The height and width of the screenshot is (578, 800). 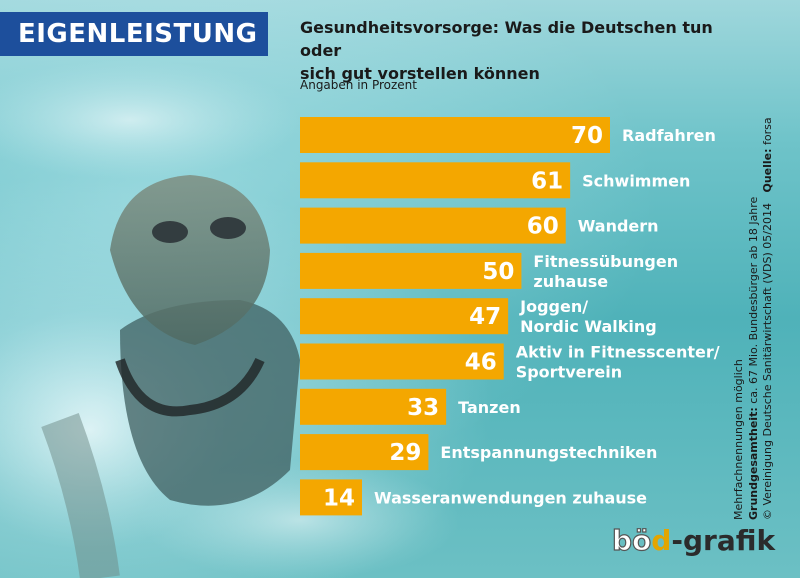 What do you see at coordinates (618, 226) in the screenshot?
I see `category-label: Wandern` at bounding box center [618, 226].